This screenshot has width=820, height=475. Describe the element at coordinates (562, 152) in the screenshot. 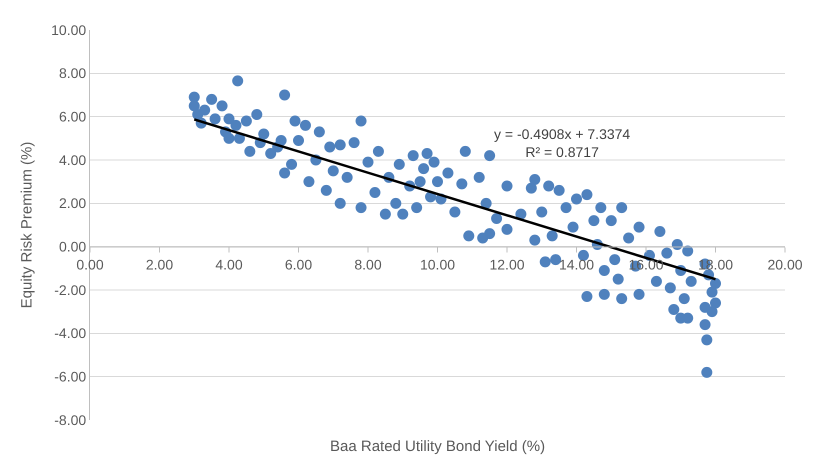

I see `annotation: R² = 0.8717` at that location.